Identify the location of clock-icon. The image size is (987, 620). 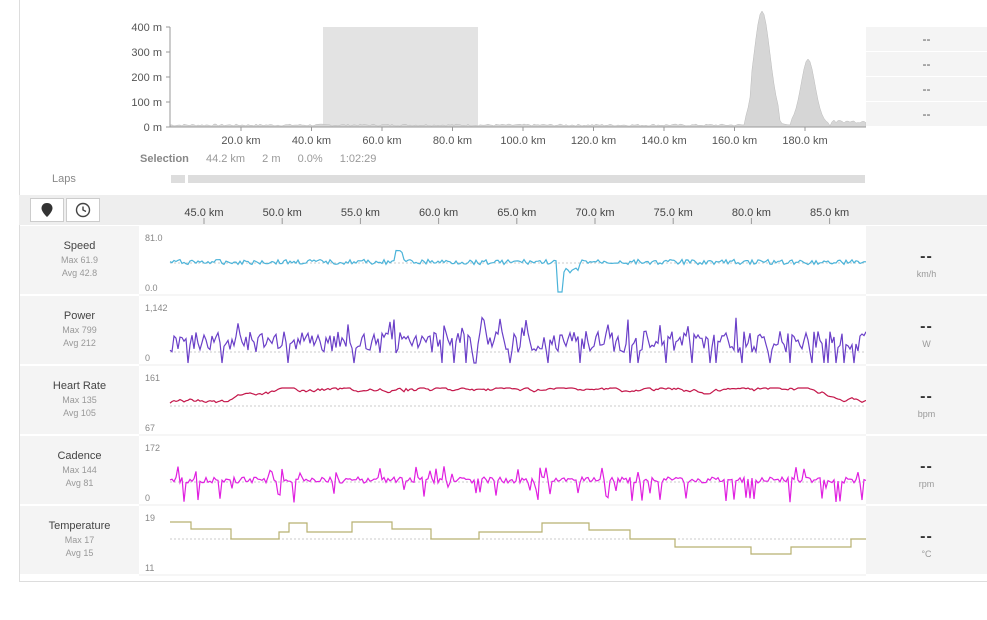
(83, 210).